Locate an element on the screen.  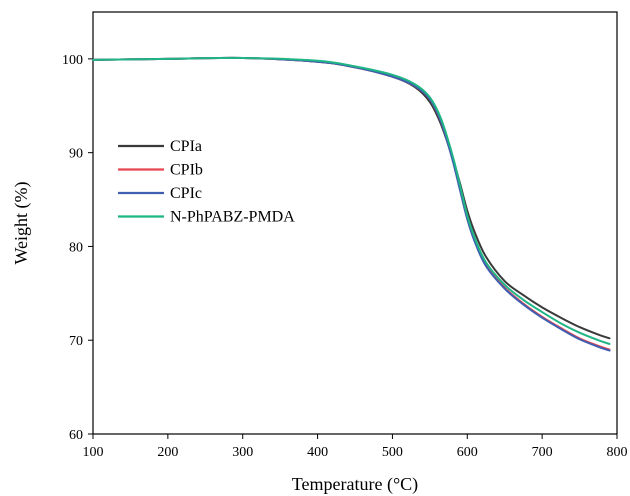
x-tick-label: 800 is located at coordinates (617, 452).